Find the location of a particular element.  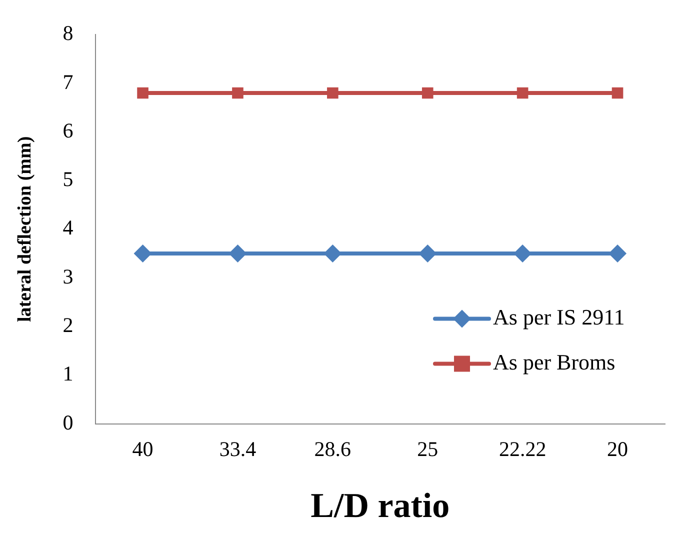

x-tick-label: 22.22 is located at coordinates (522, 448).